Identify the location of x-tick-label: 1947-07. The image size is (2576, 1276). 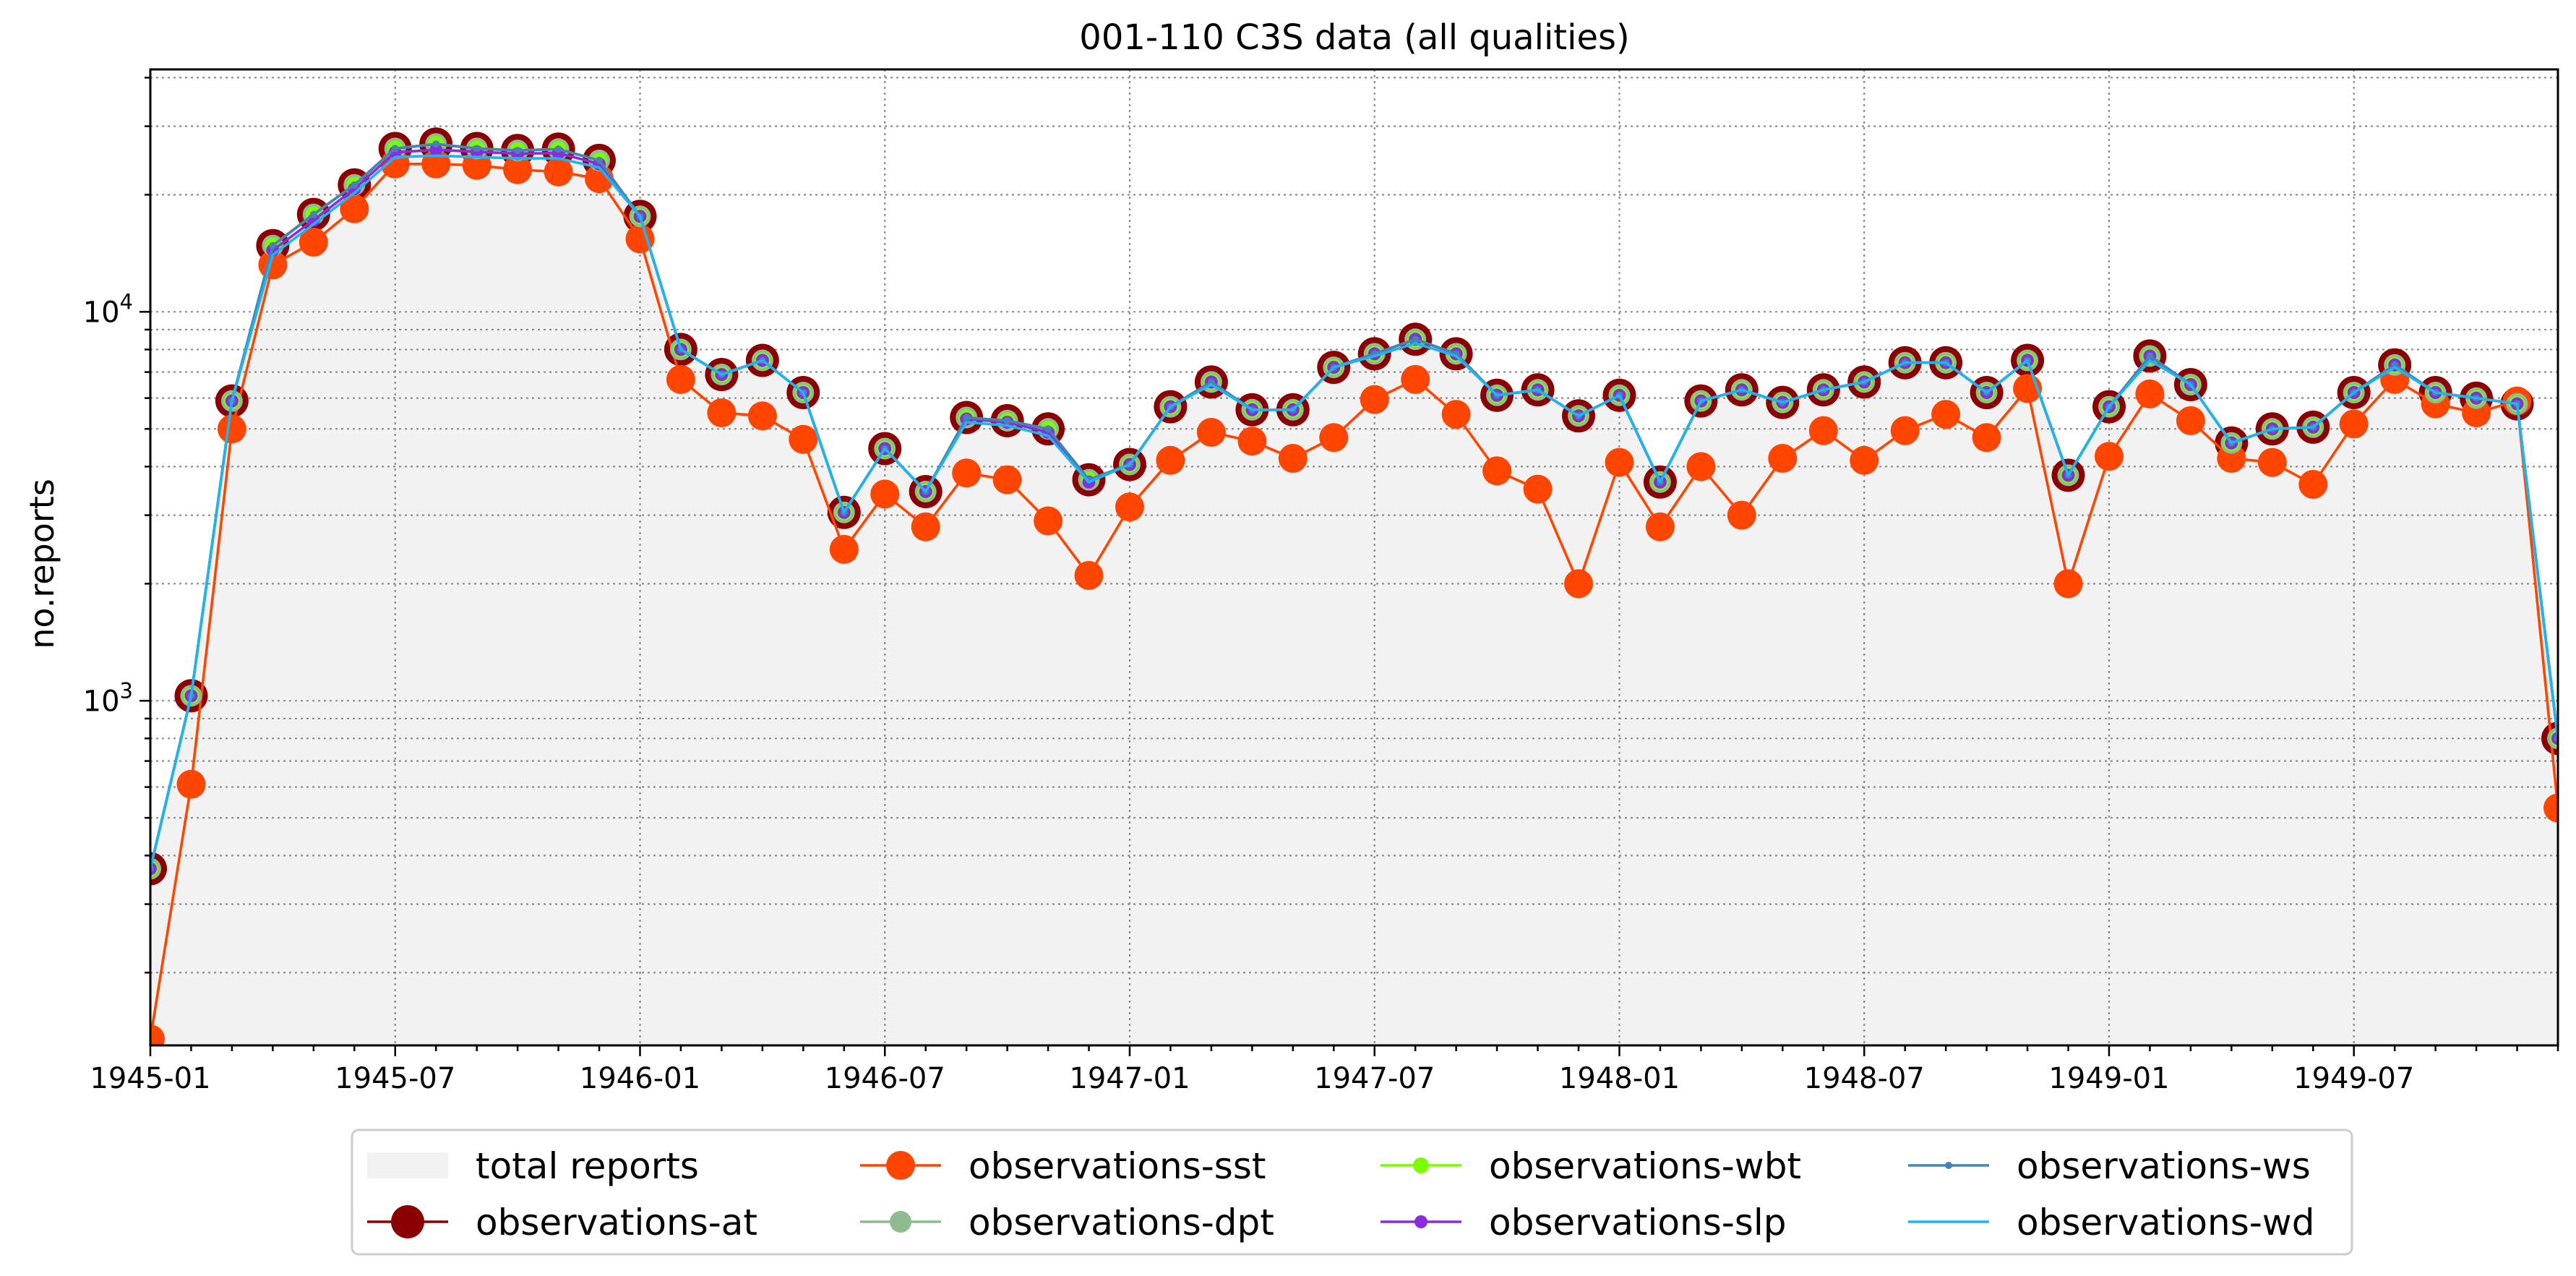
(1375, 1078).